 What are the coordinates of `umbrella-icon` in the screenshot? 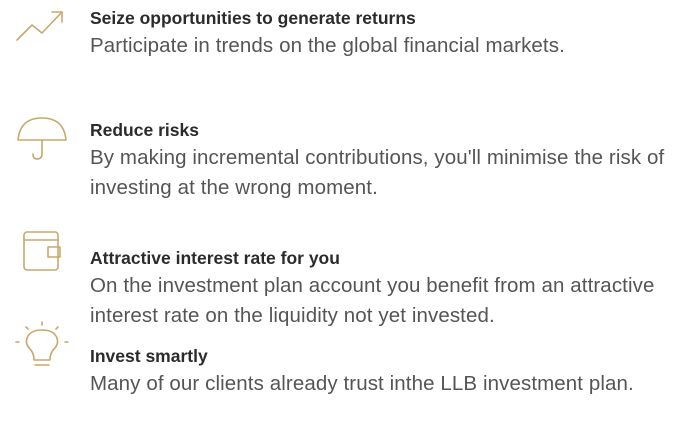 It's located at (42, 138).